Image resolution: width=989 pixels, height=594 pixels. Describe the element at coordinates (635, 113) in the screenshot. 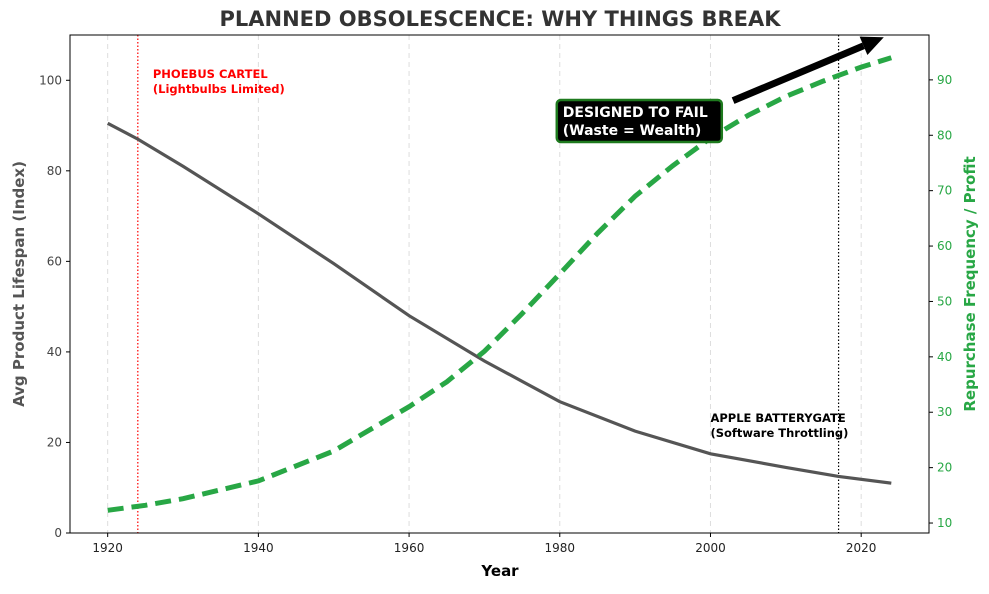

I see `annotation-text: DESIGNED TO FAIL` at that location.